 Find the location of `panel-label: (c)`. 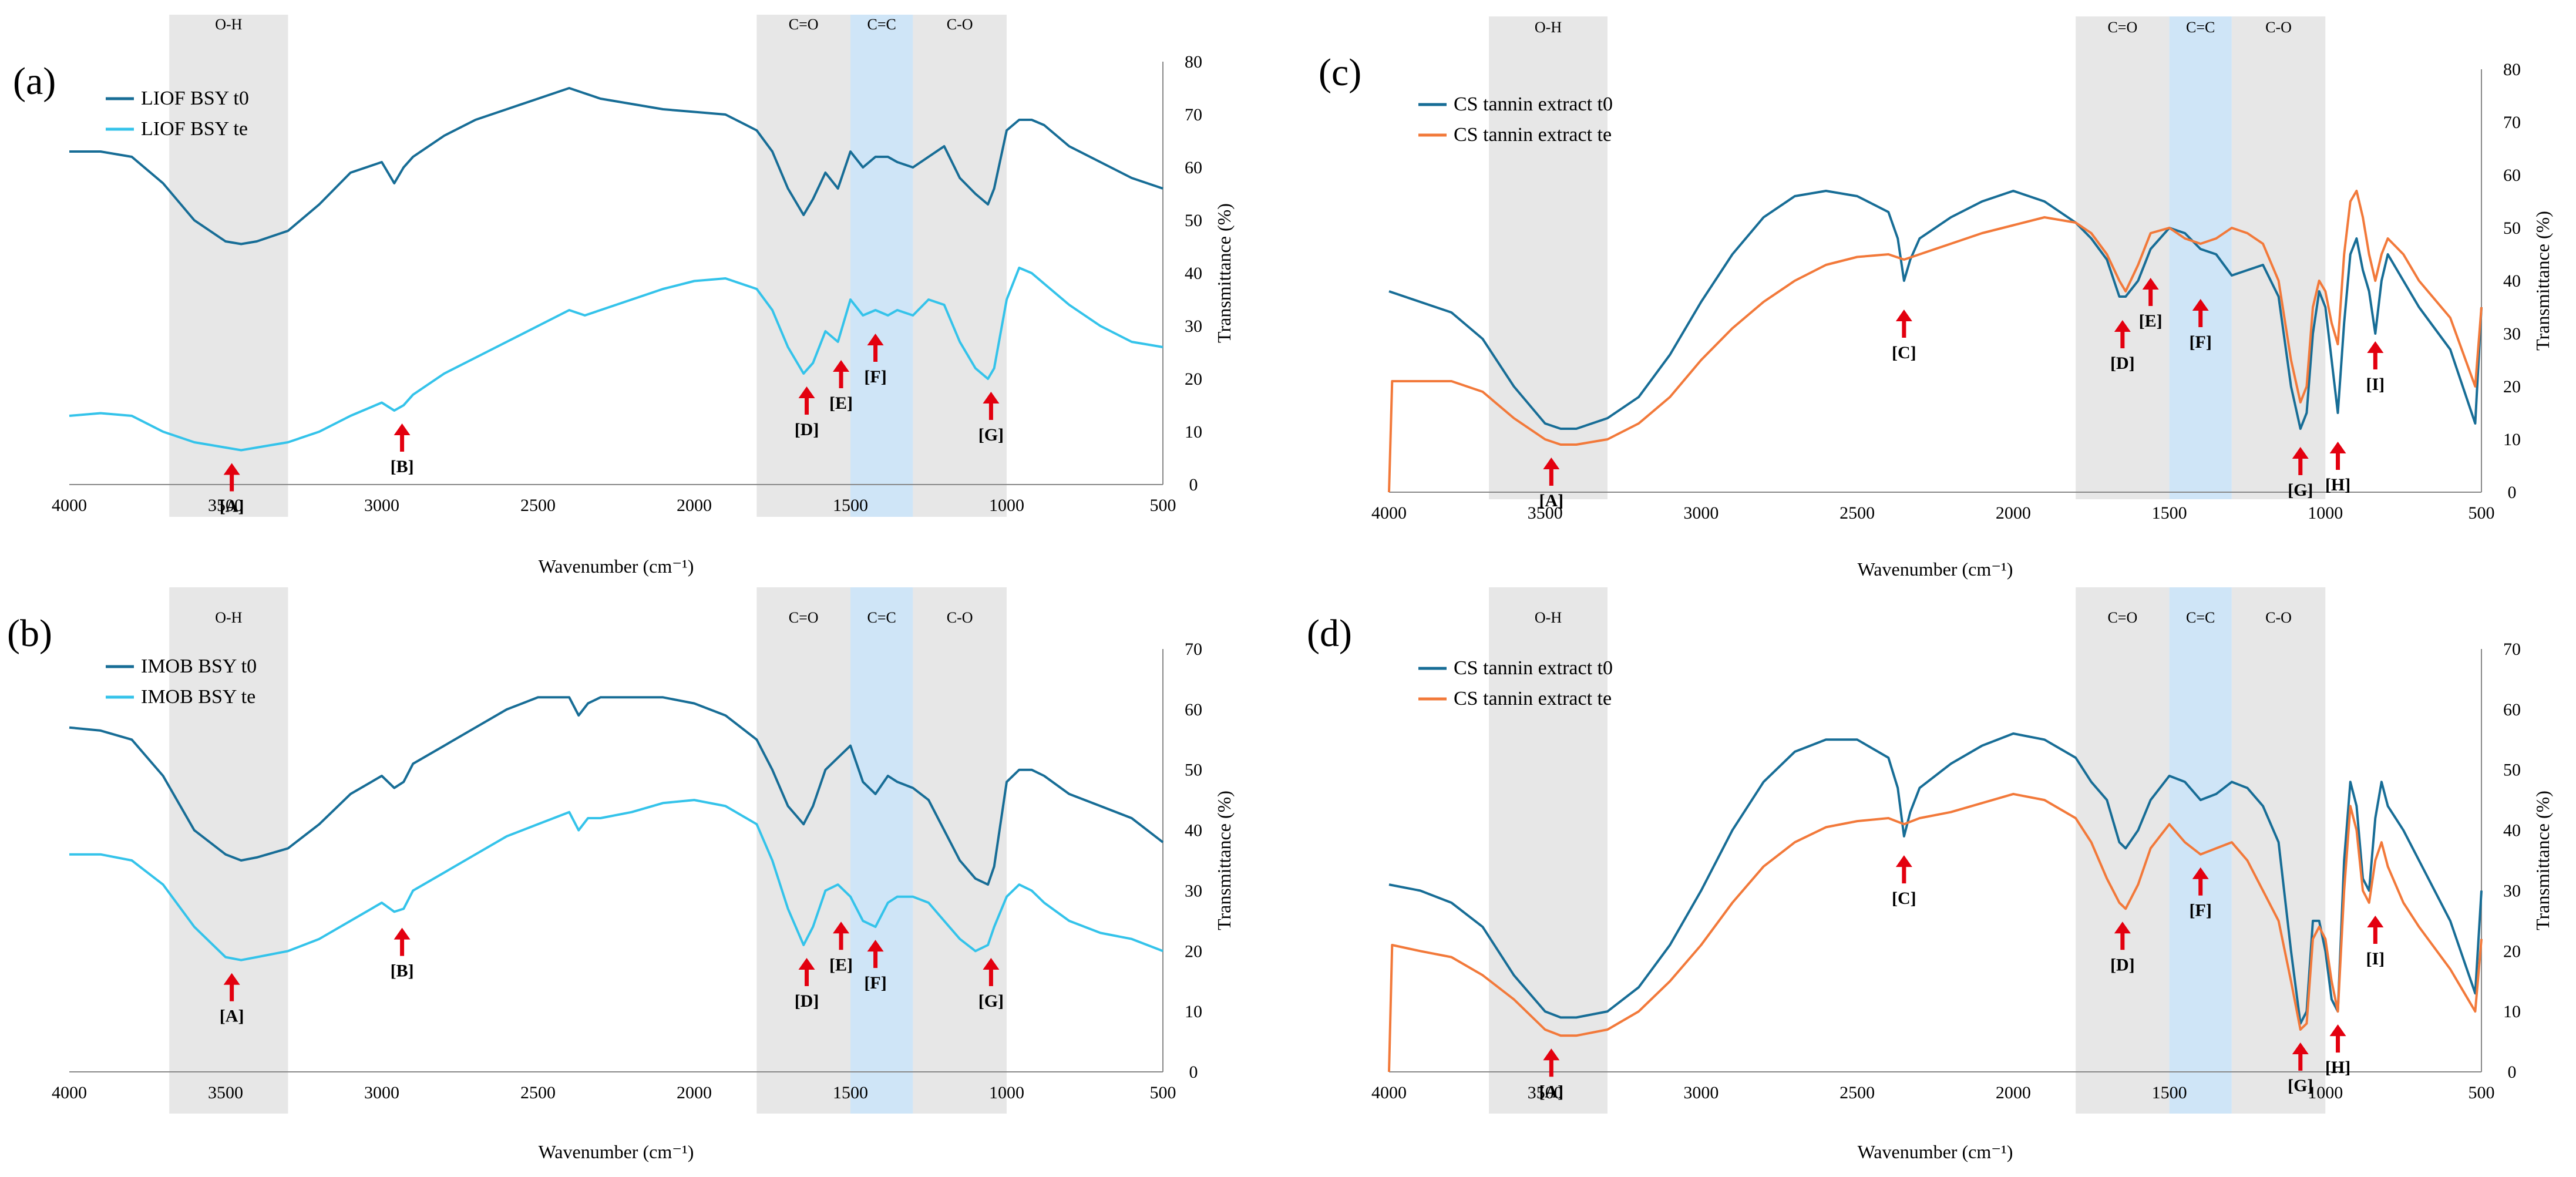

panel-label: (c) is located at coordinates (1340, 72).